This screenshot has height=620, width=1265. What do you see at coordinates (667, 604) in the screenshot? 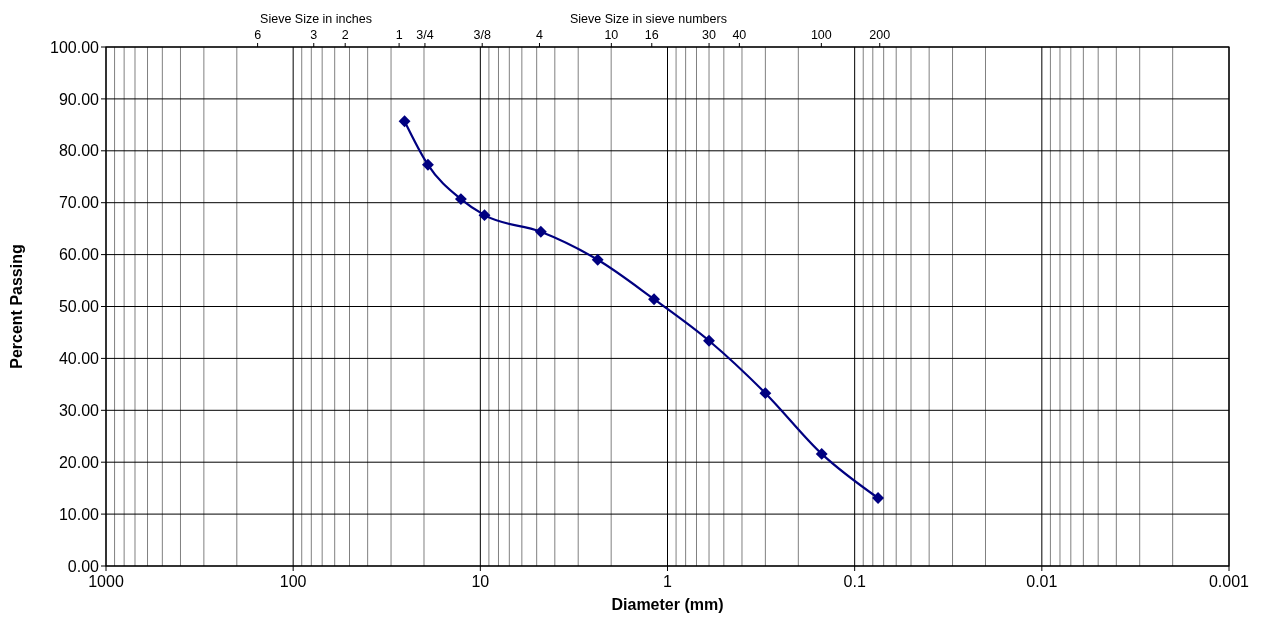
I see `x-axis-title: Diameter (mm)` at bounding box center [667, 604].